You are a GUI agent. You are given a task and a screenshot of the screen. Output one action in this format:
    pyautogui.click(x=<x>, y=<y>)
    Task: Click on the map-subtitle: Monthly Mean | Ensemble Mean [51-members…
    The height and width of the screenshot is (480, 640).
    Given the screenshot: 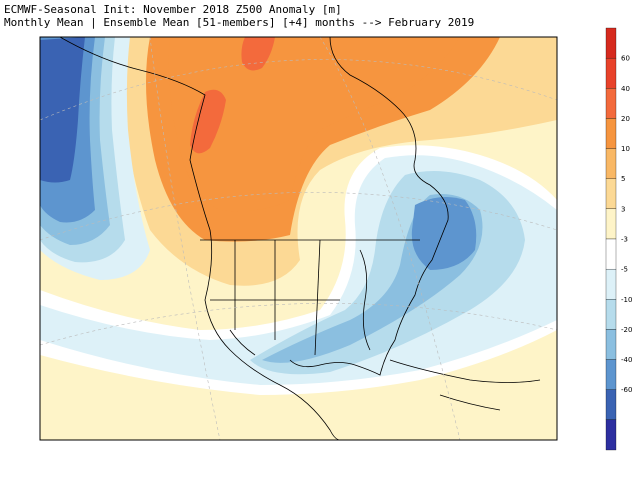 What is the action you would take?
    pyautogui.click(x=239, y=22)
    